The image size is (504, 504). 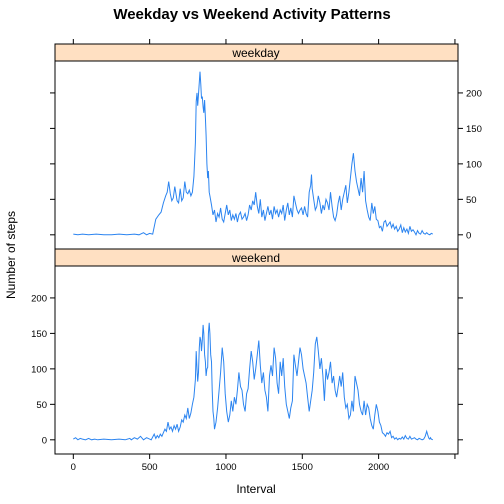 I want to click on y-tick-label-weekend: 0, so click(x=44, y=440).